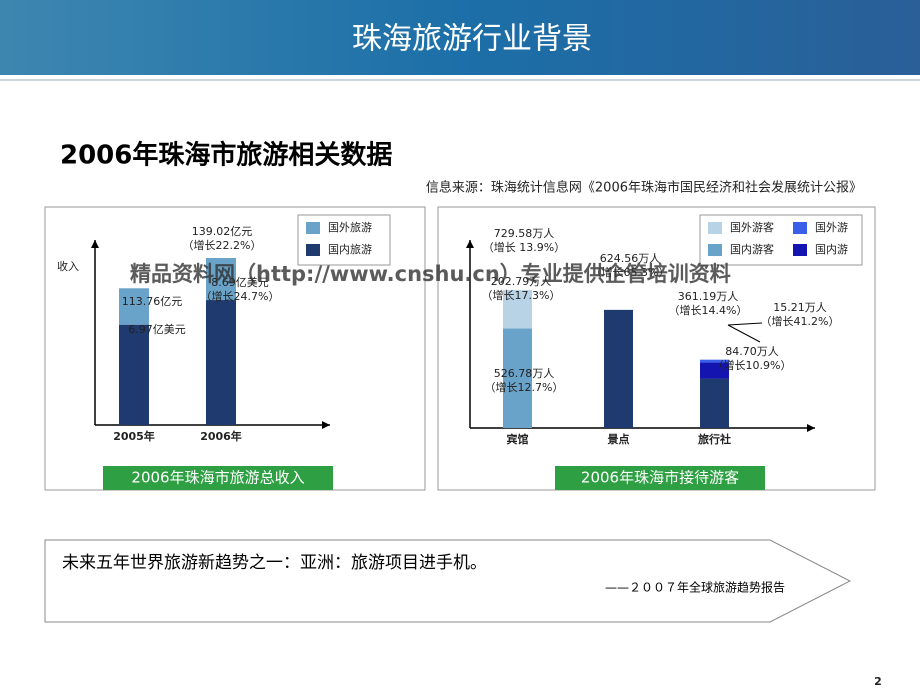 This screenshot has height=690, width=920. I want to click on x-tick-label: 宾馆, so click(518, 439).